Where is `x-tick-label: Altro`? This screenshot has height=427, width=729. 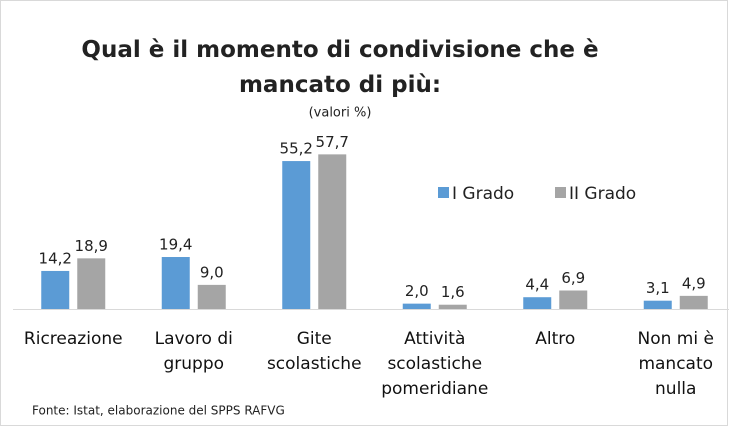
x-tick-label: Altro is located at coordinates (555, 339).